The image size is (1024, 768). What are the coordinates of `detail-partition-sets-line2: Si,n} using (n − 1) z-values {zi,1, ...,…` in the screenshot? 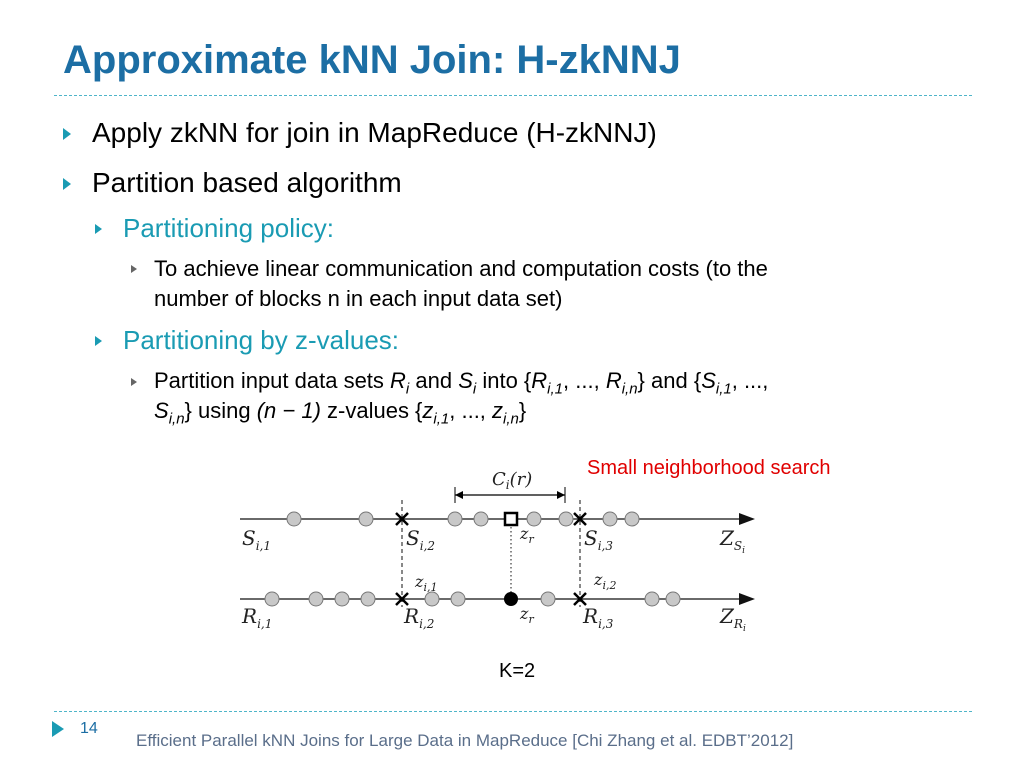 It's located at (340, 413).